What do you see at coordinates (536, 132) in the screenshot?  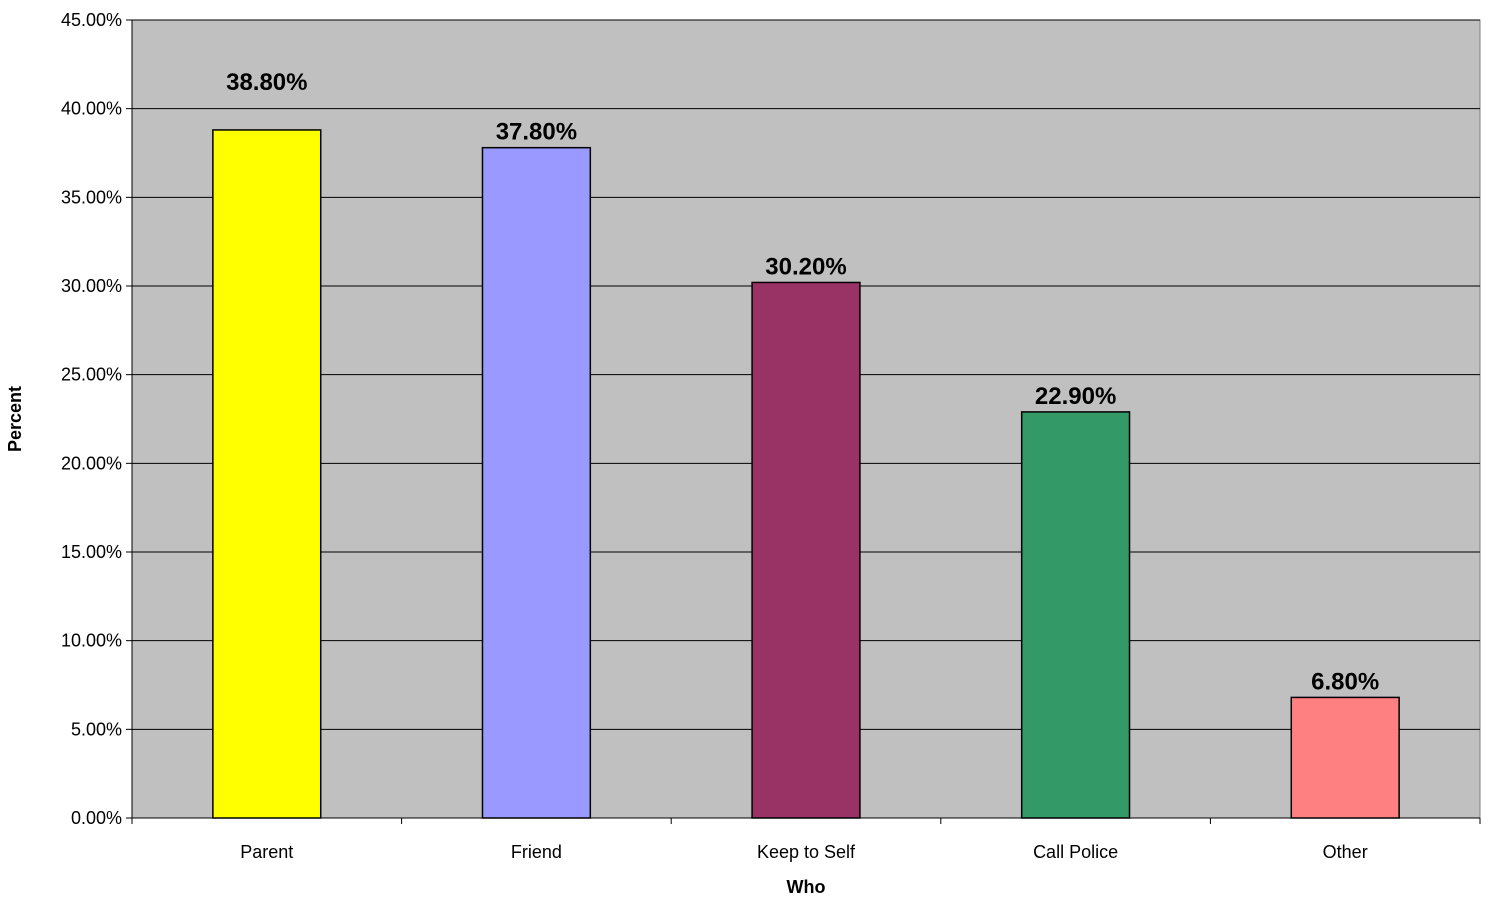 I see `data-label: 37.80%` at bounding box center [536, 132].